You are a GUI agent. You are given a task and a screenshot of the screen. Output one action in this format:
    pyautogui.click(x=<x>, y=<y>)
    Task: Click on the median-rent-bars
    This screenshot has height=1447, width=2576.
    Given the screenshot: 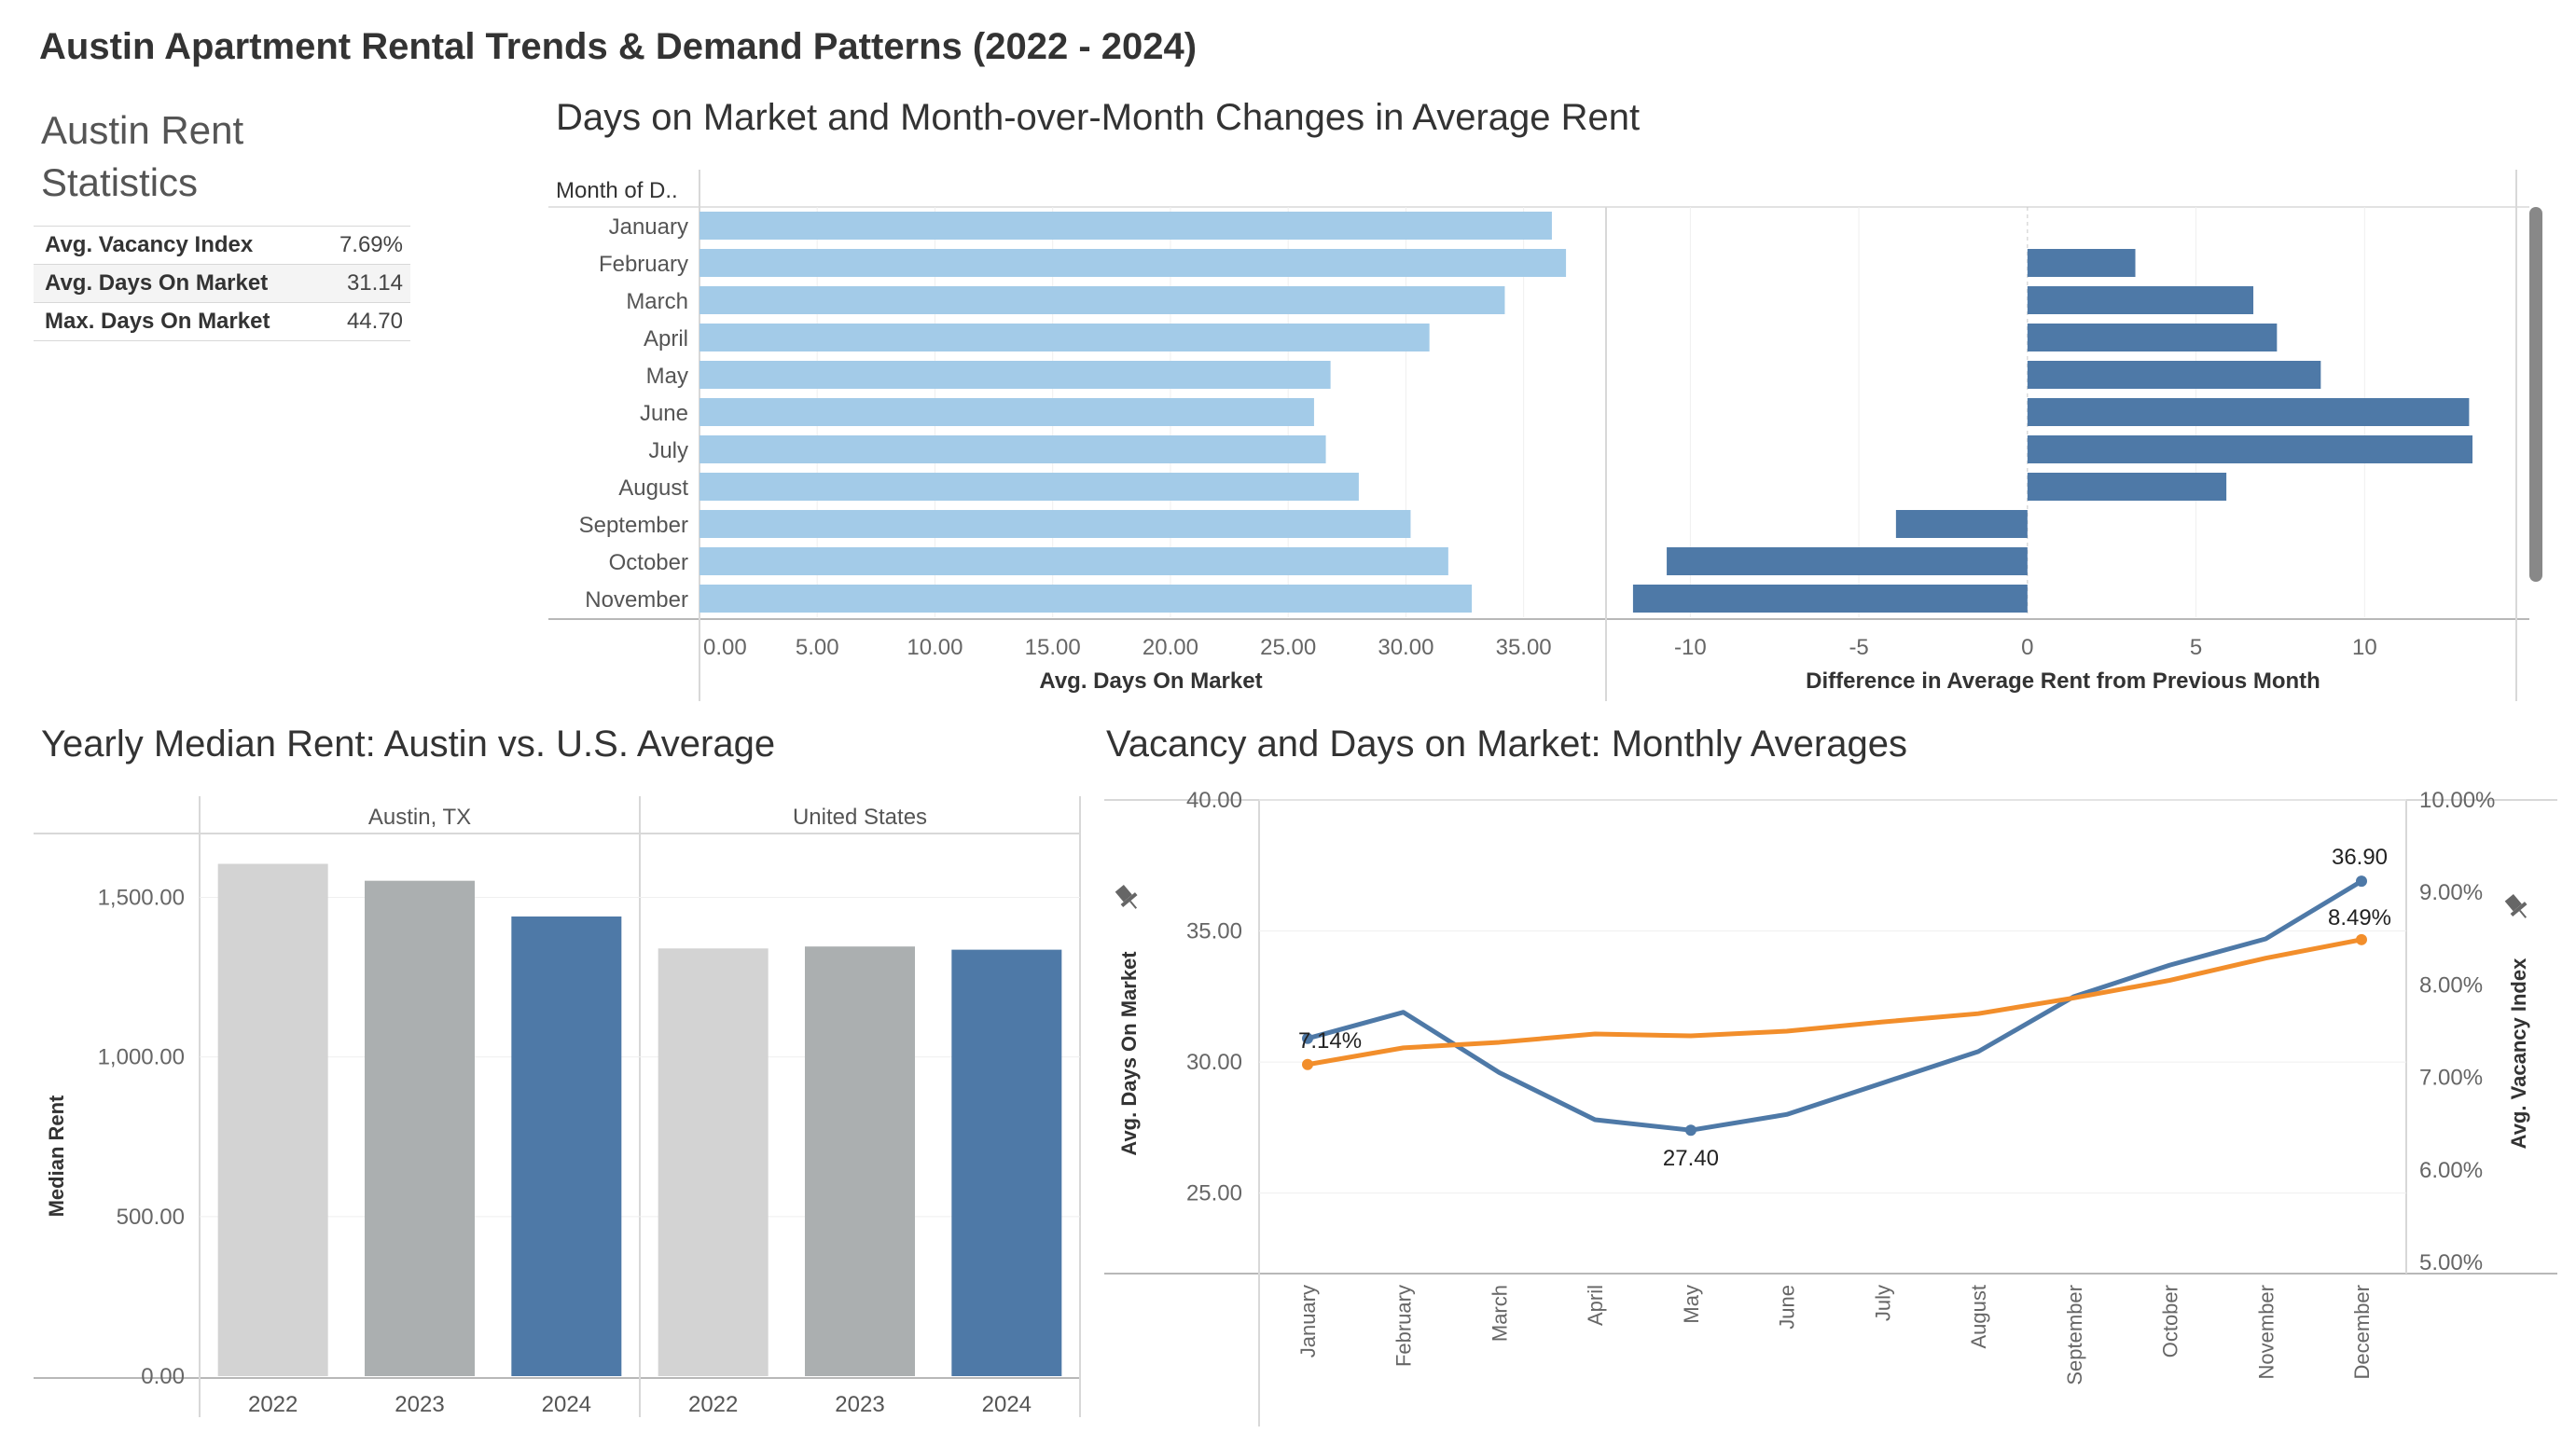 What is the action you would take?
    pyautogui.click(x=639, y=1119)
    